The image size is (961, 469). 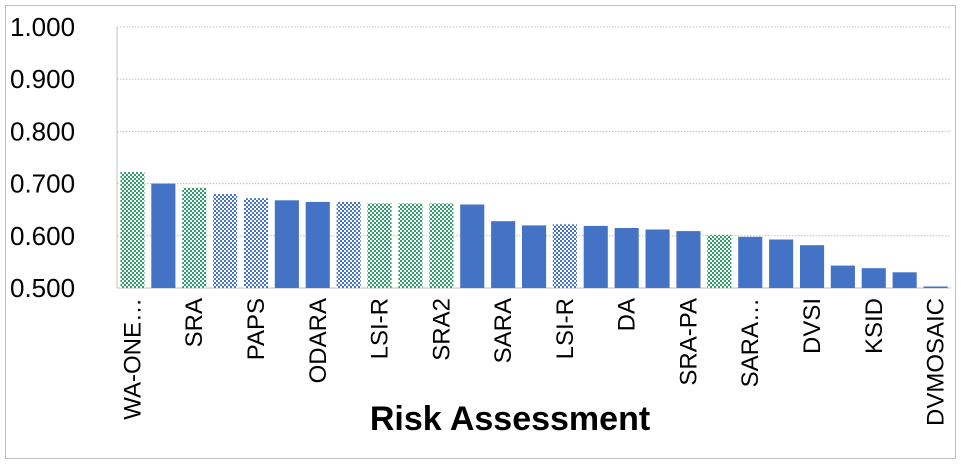 What do you see at coordinates (688, 342) in the screenshot?
I see `x-tick-label: SRA-PA` at bounding box center [688, 342].